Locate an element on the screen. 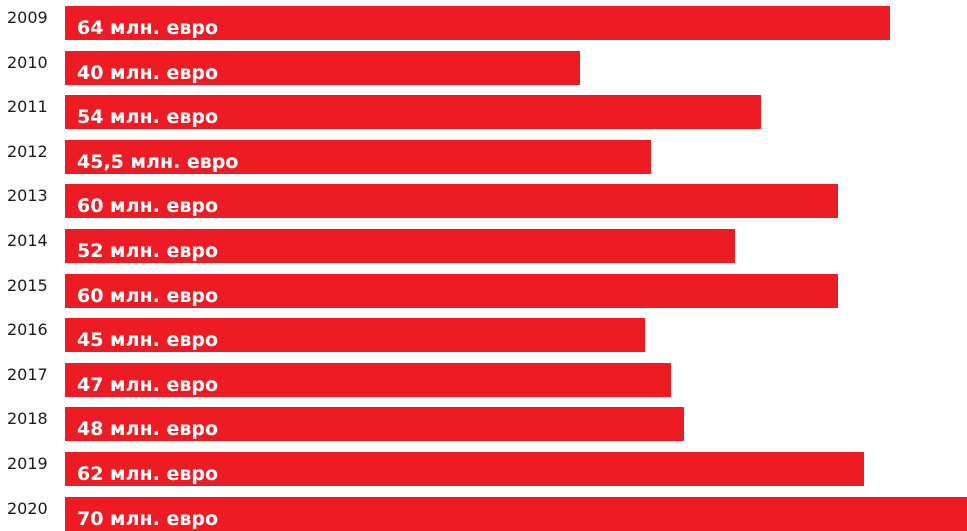 The image size is (967, 531). bar-value-label-2016: 45 млн. евро is located at coordinates (148, 340).